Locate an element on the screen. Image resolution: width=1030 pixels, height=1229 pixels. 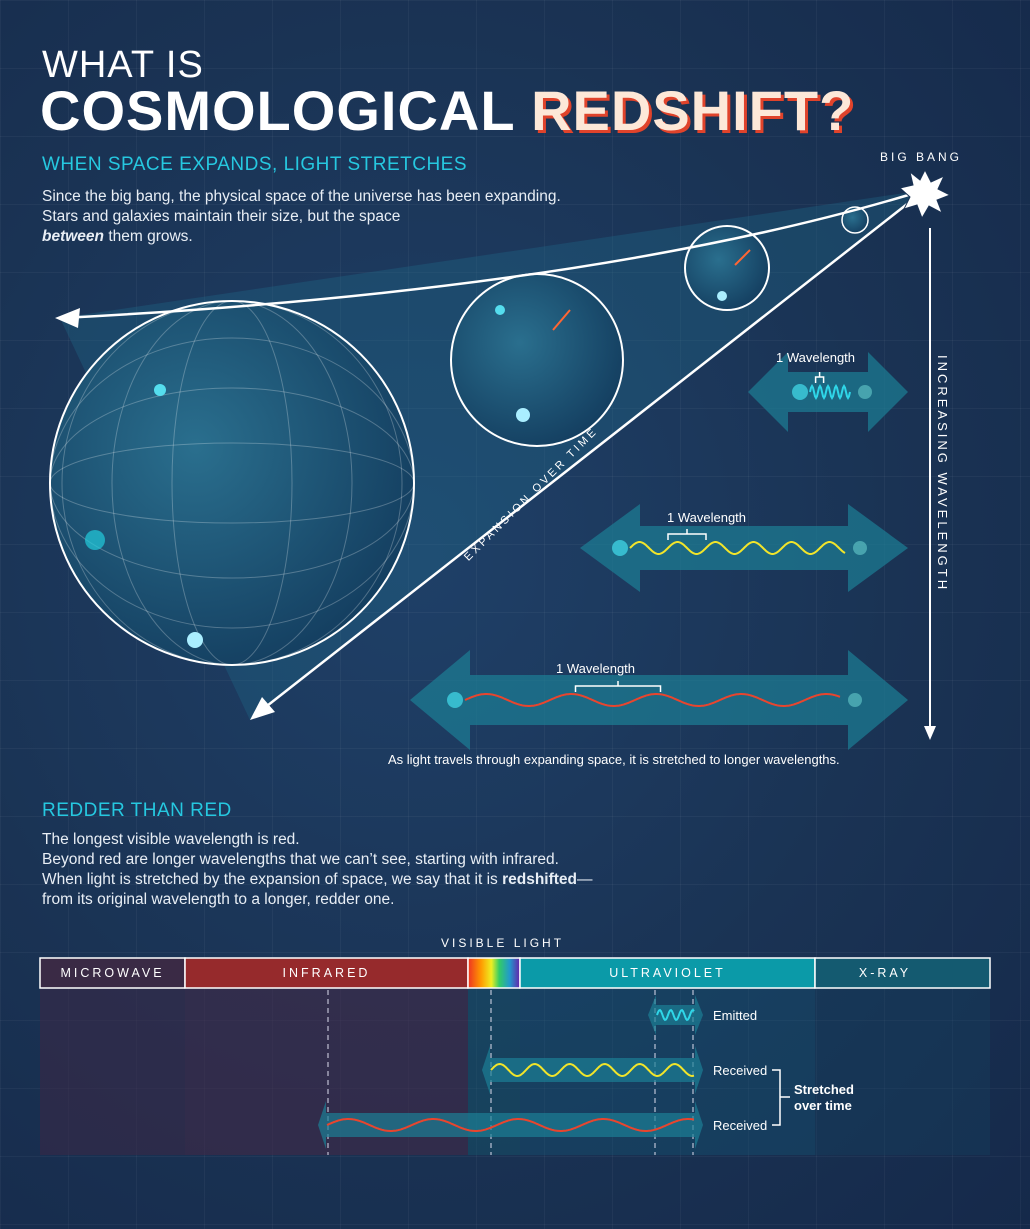
para-dash: — is located at coordinates (585, 879).